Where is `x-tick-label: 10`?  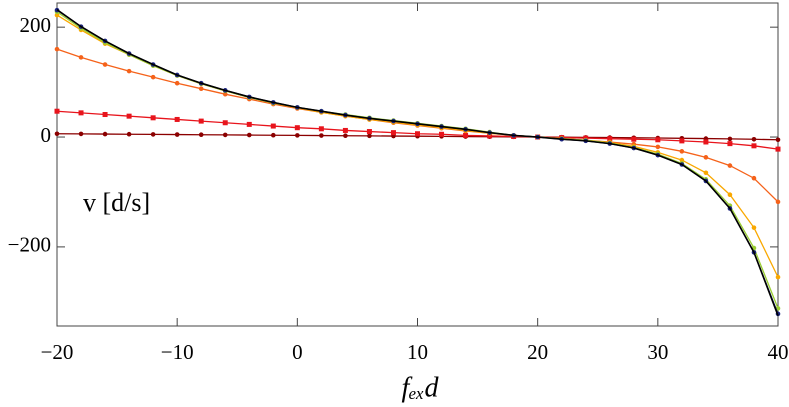 x-tick-label: 10 is located at coordinates (417, 352).